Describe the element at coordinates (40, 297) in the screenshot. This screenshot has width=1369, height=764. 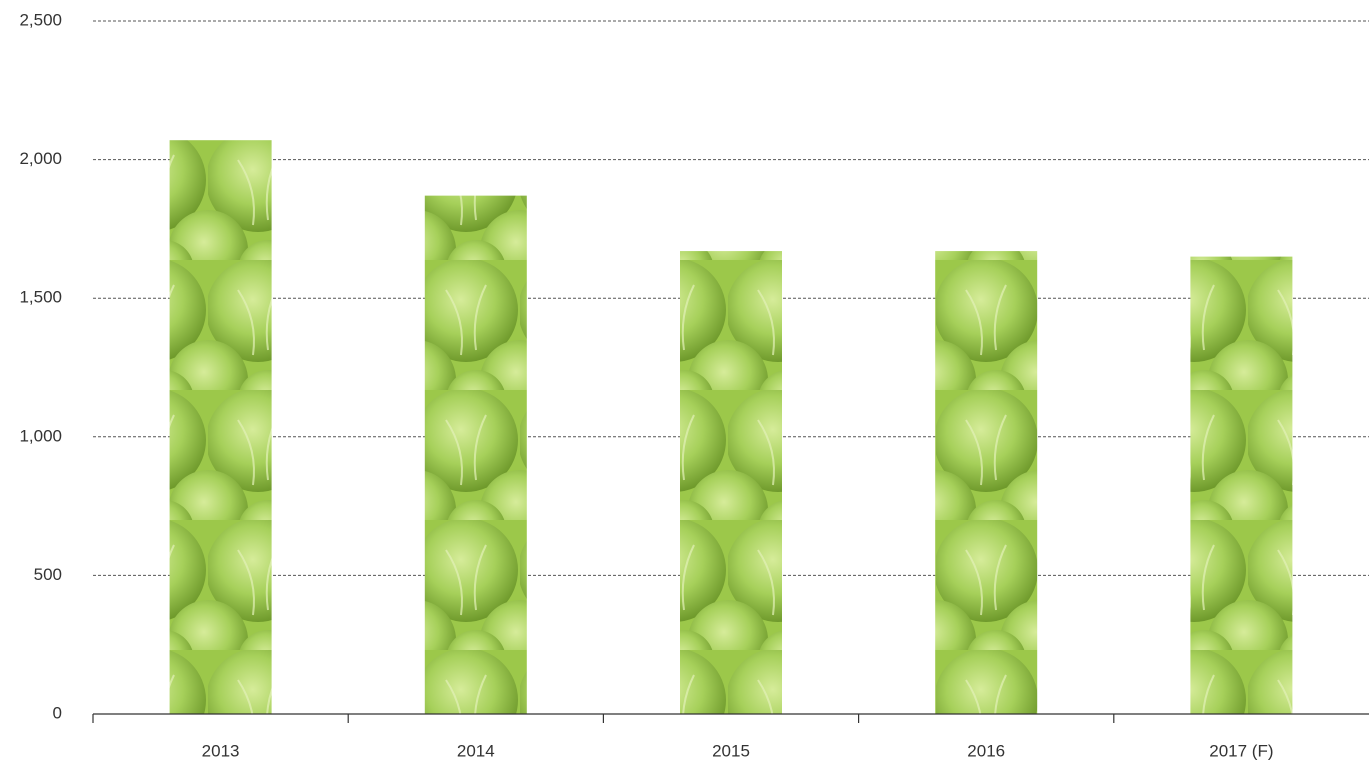
I see `y-tick-label: 1,500` at that location.